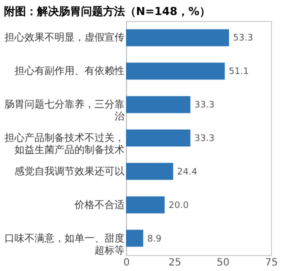 This screenshot has width=290, height=271. I want to click on y-tick-label: 价格不合适, so click(99, 204).